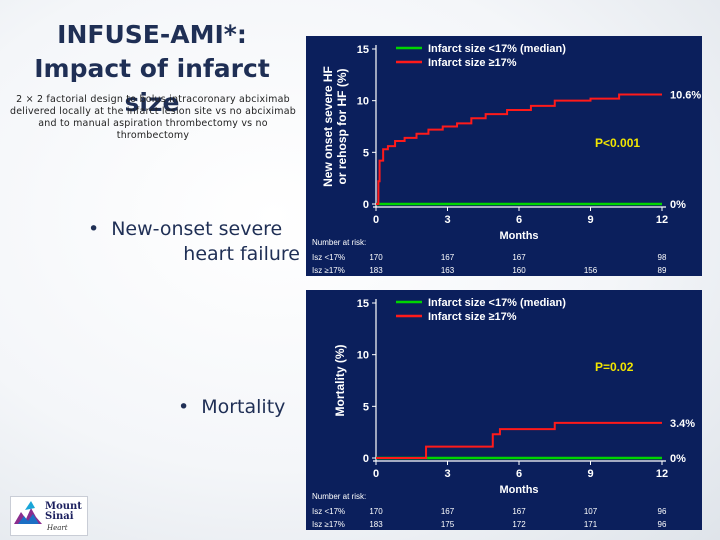  Describe the element at coordinates (685, 95) in the screenshot. I see `series-end-label: 10.6%` at that location.